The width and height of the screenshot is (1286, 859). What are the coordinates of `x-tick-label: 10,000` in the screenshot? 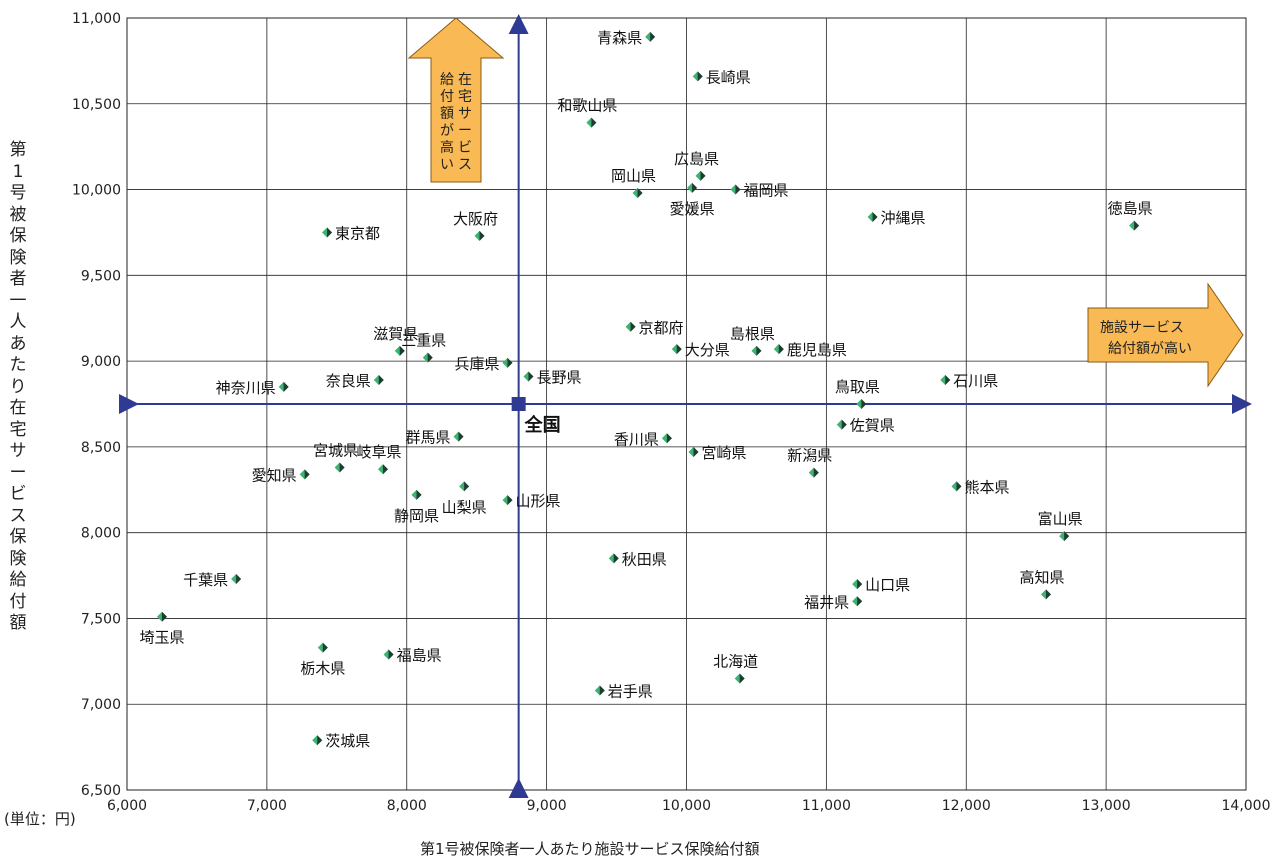 It's located at (686, 806).